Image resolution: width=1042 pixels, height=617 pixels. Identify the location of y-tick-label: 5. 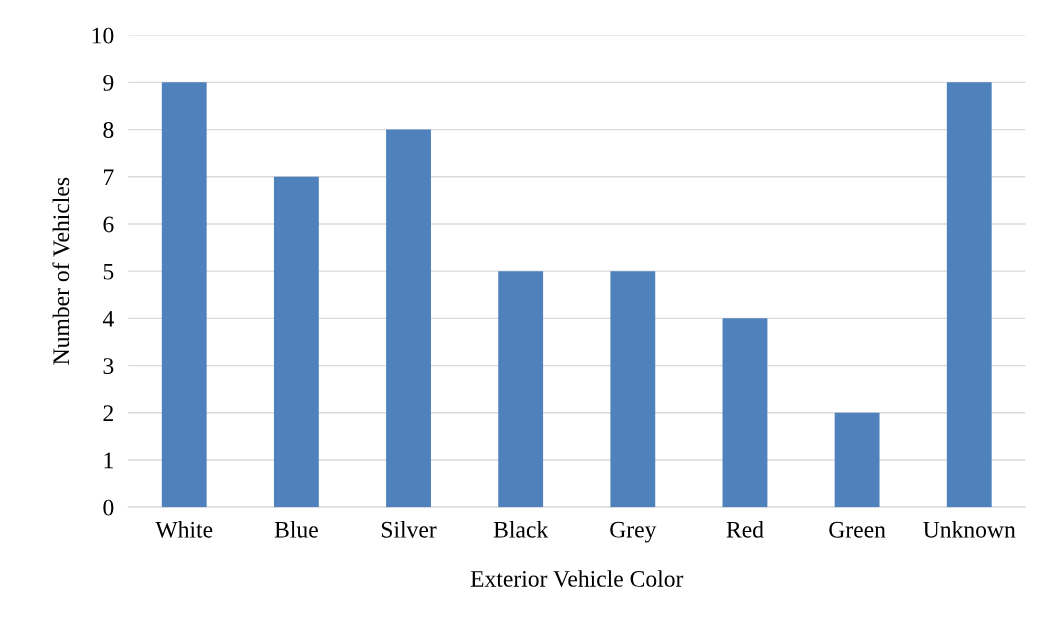
(108, 271).